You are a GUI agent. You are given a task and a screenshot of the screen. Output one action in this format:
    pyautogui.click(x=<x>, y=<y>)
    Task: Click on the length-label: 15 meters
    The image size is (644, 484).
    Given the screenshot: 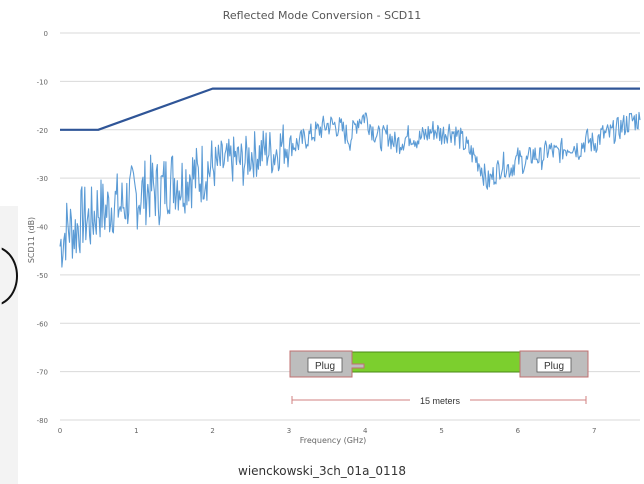 What is the action you would take?
    pyautogui.click(x=440, y=401)
    